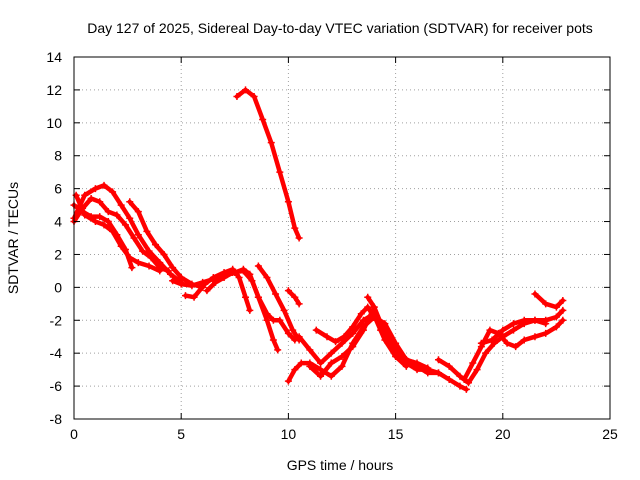  Describe the element at coordinates (58, 189) in the screenshot. I see `y-tick-label: 6` at that location.